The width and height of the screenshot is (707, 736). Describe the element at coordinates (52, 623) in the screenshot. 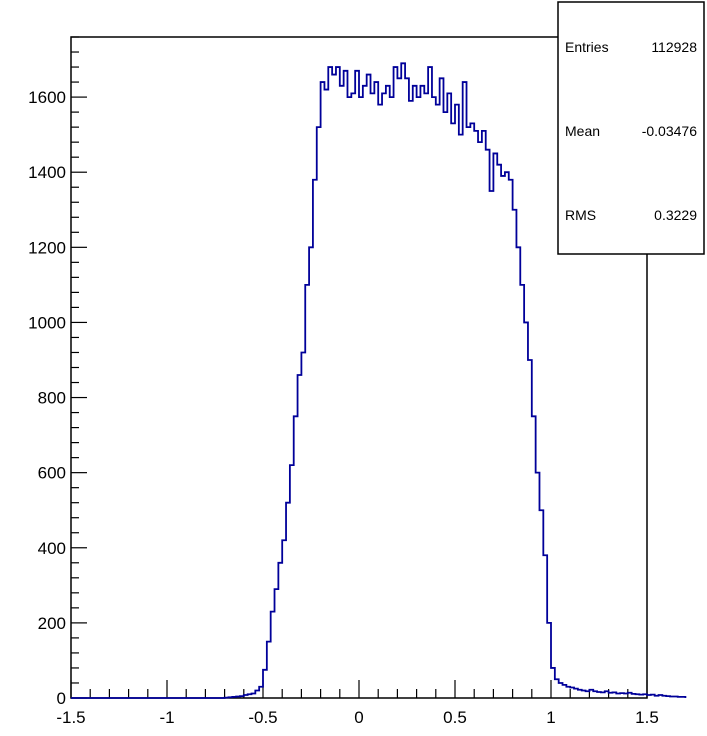

I see `y-tick-label: 200` at that location.